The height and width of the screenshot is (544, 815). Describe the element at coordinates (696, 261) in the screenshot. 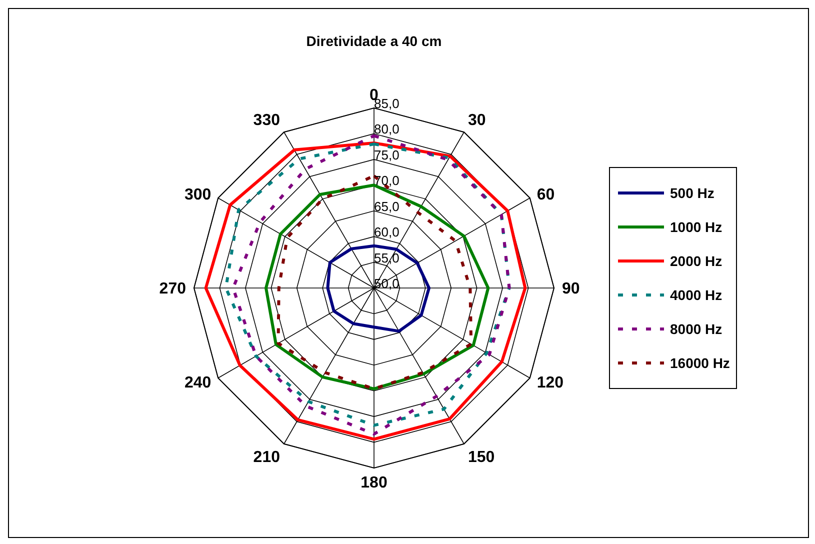

I see `legend-label: 2000 Hz` at that location.